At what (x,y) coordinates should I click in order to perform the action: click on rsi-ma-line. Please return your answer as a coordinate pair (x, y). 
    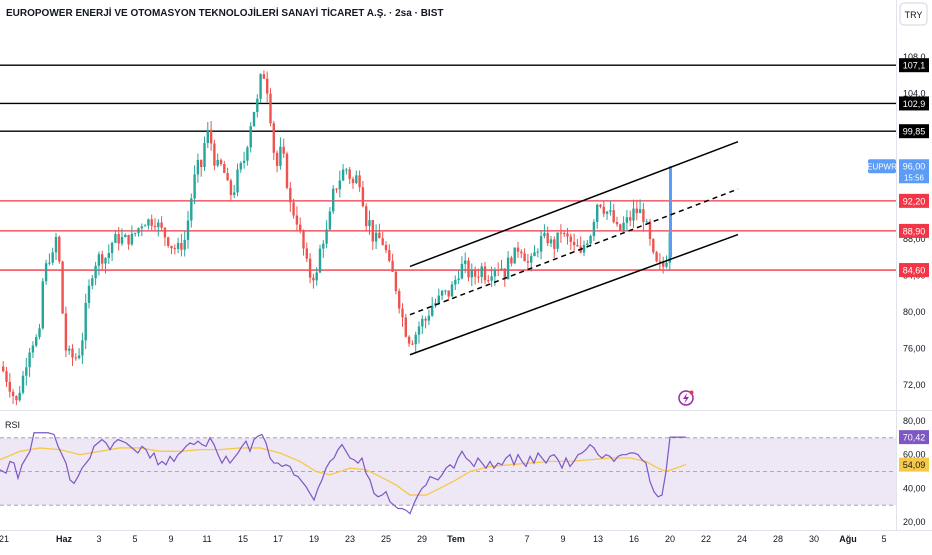
    Looking at the image, I should click on (343, 471).